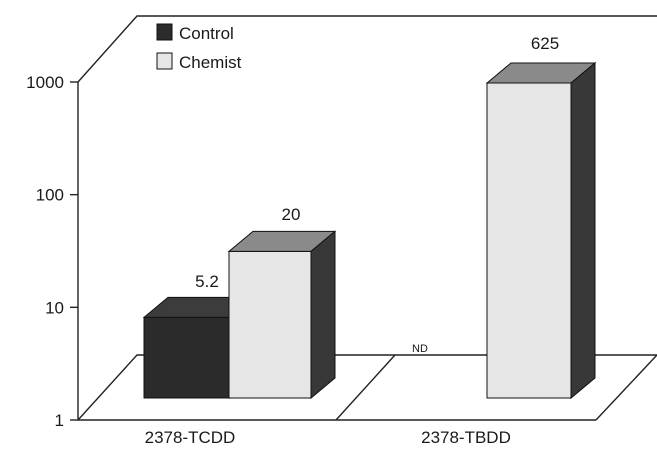 The height and width of the screenshot is (450, 657). Describe the element at coordinates (367, 49) in the screenshot. I see `back-wall-outline` at that location.